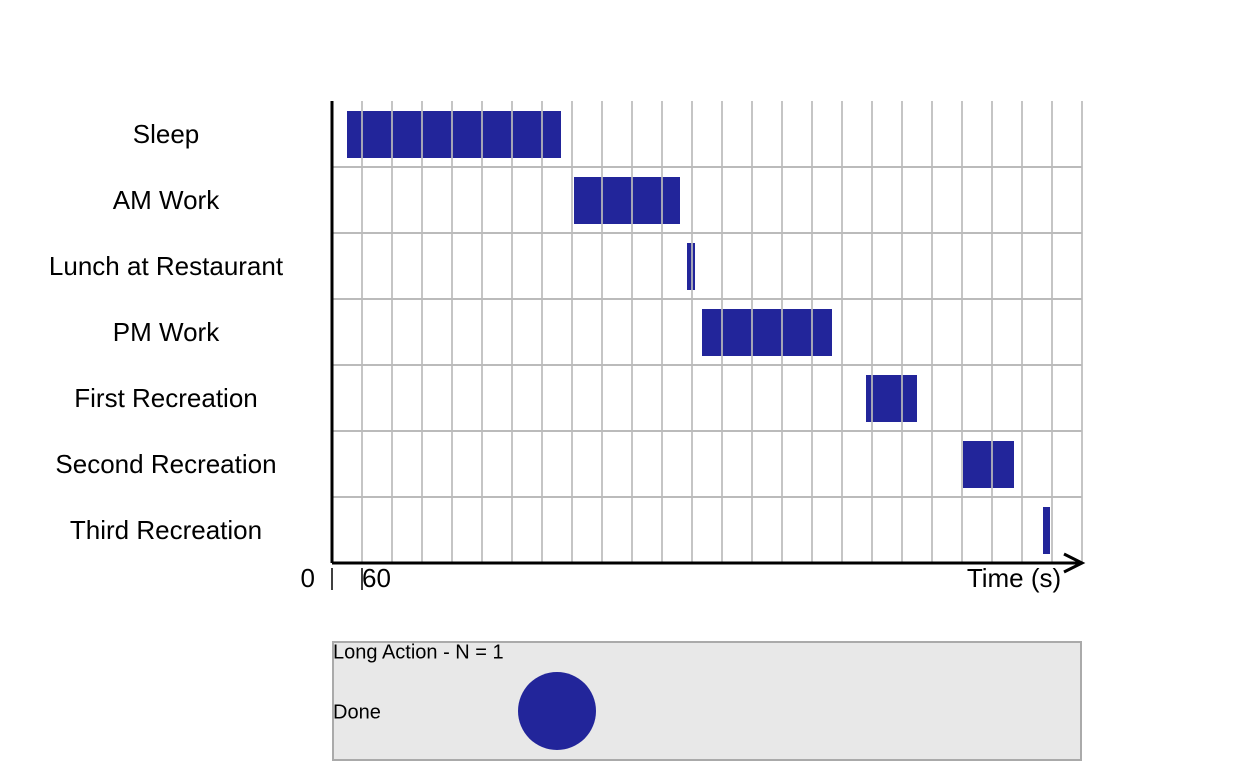  I want to click on x-axis-label: Time (s), so click(1014, 578).